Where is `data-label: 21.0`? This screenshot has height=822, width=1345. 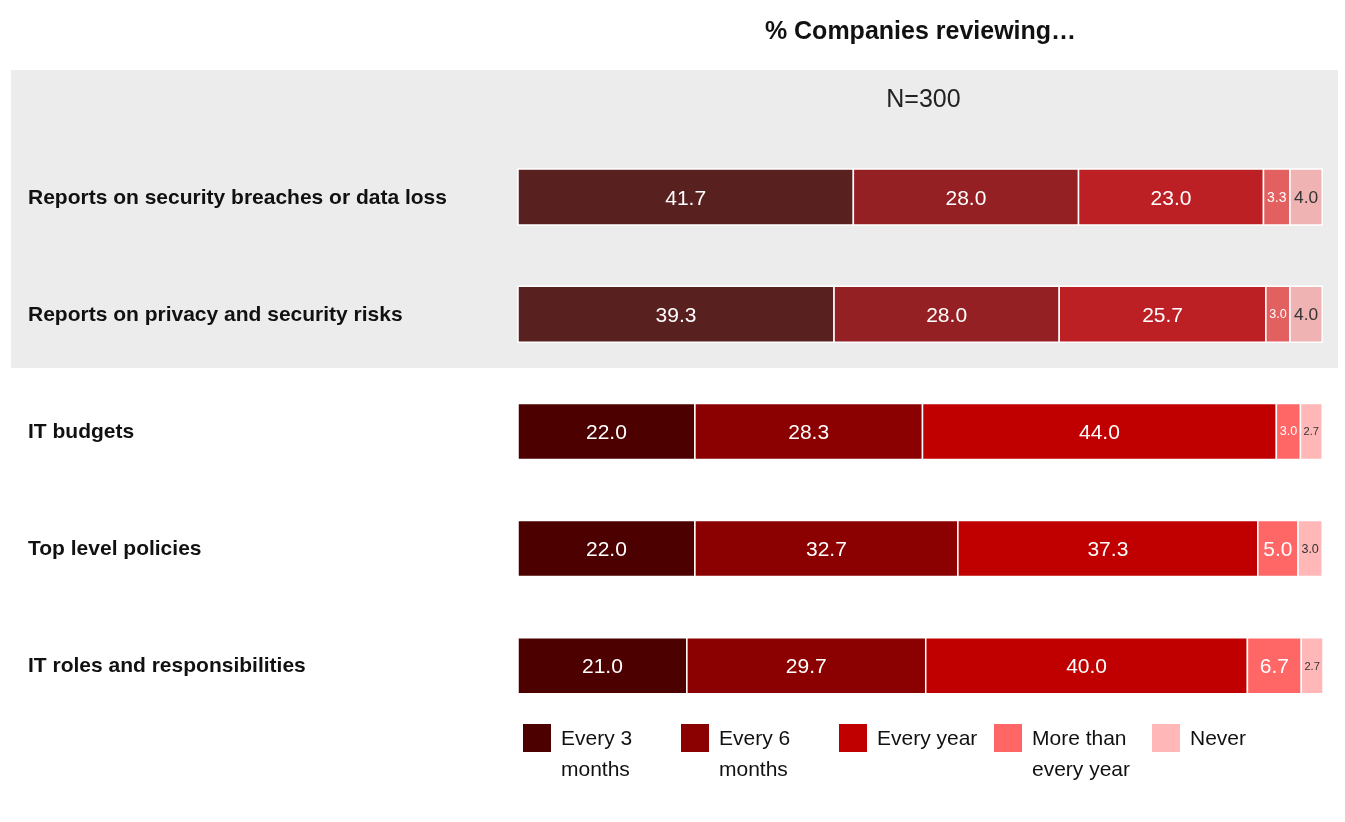
data-label: 21.0 is located at coordinates (602, 666).